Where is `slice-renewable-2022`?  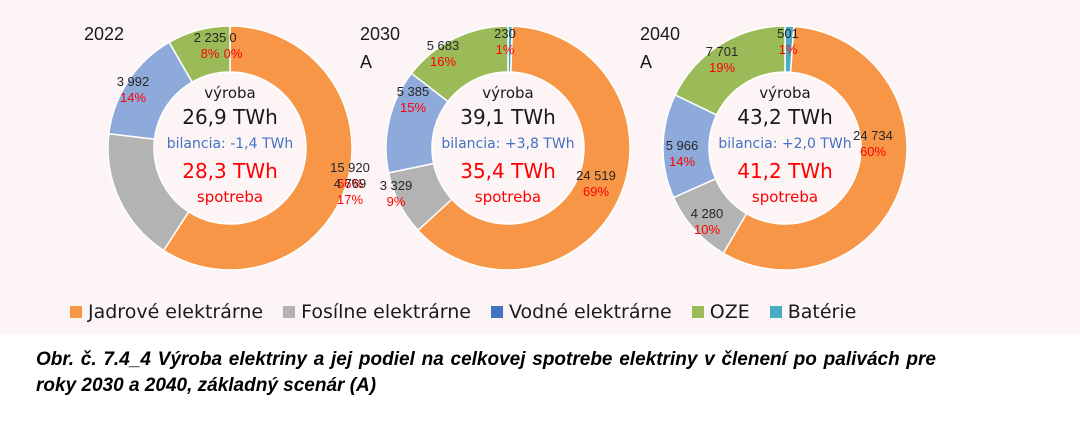 slice-renewable-2022 is located at coordinates (199, 54).